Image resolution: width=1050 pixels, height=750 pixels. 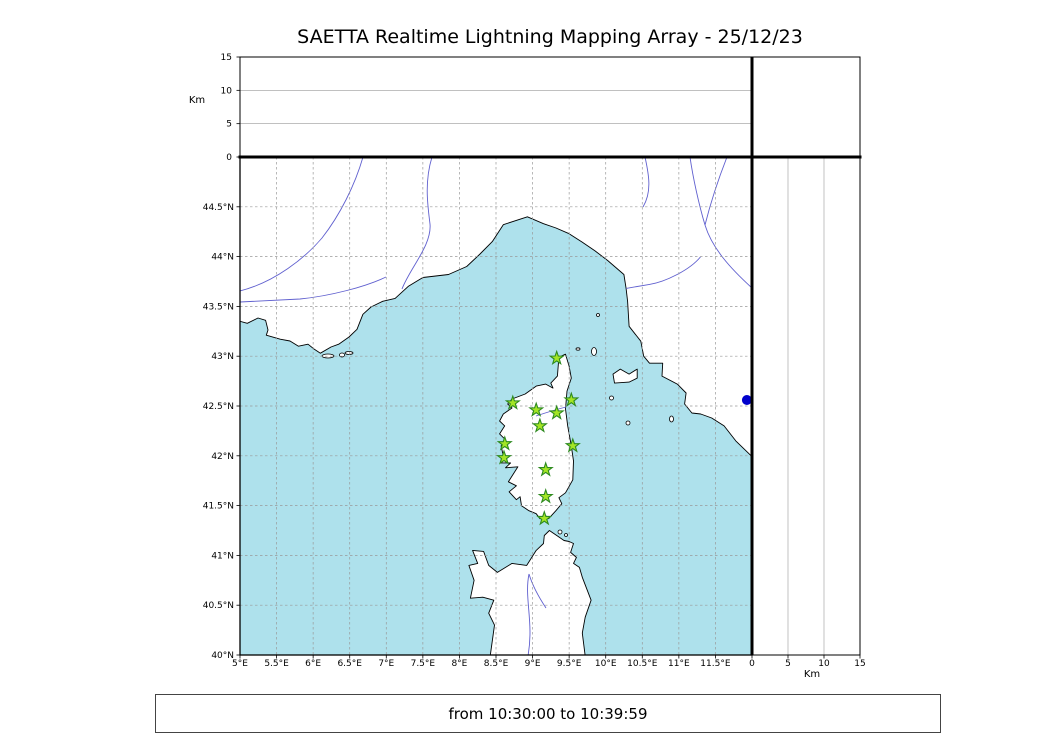 What do you see at coordinates (533, 664) in the screenshot?
I see `lon-tick-label: 9°E` at bounding box center [533, 664].